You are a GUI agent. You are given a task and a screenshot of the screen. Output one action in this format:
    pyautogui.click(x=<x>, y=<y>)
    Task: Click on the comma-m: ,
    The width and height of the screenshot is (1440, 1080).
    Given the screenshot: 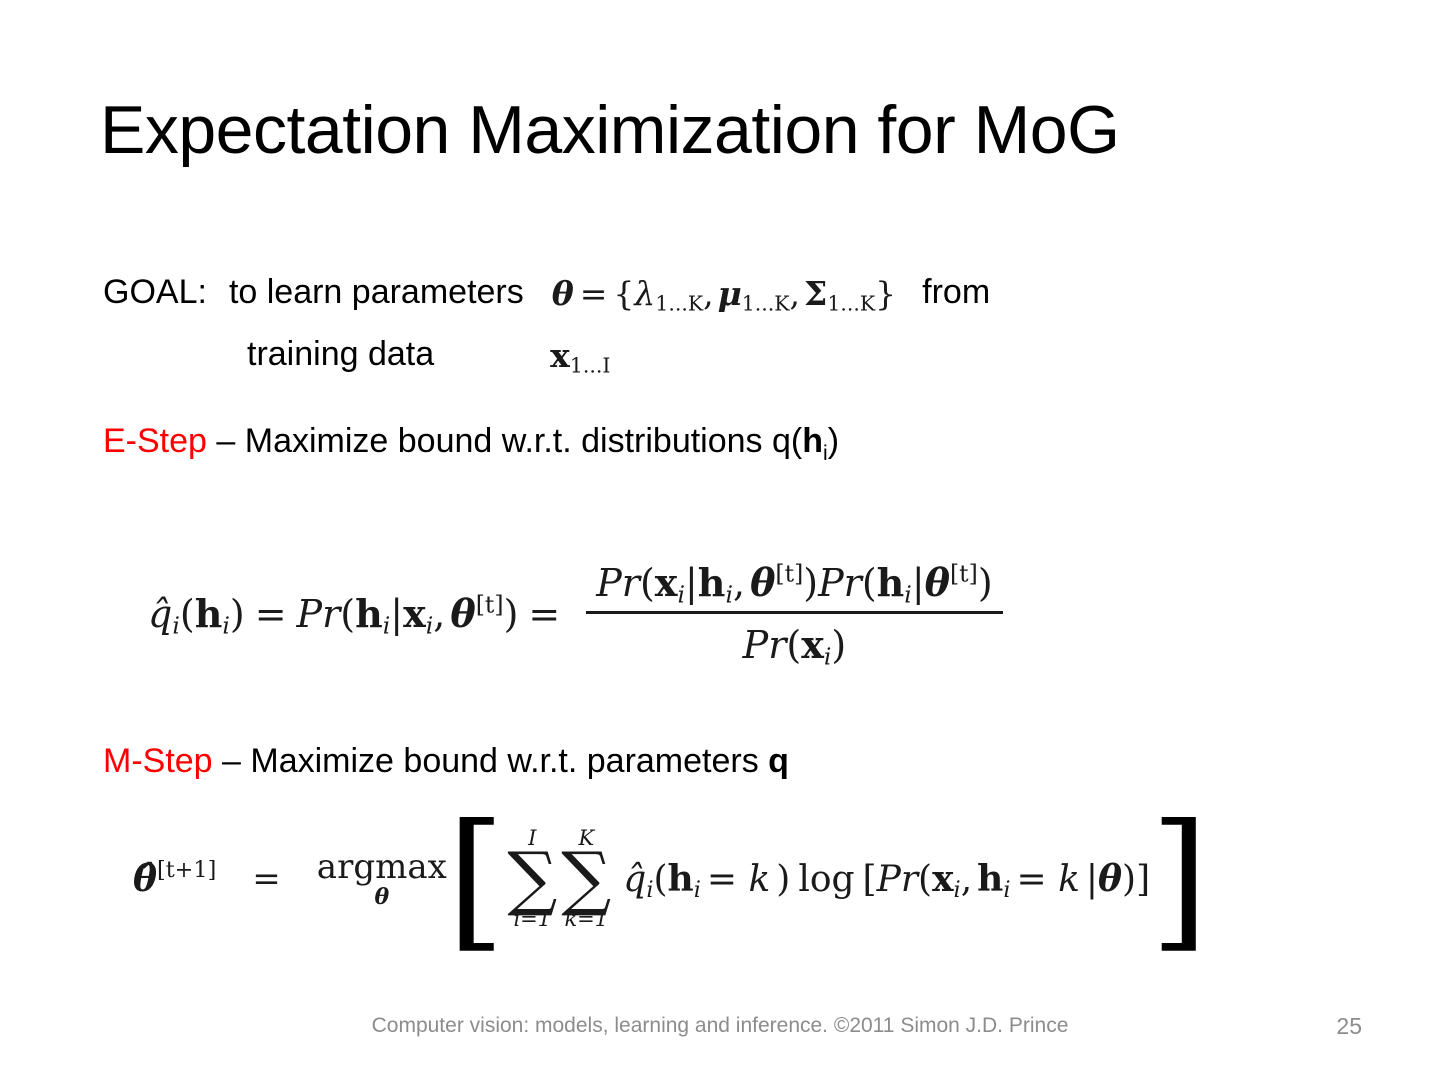 What is the action you would take?
    pyautogui.click(x=966, y=879)
    